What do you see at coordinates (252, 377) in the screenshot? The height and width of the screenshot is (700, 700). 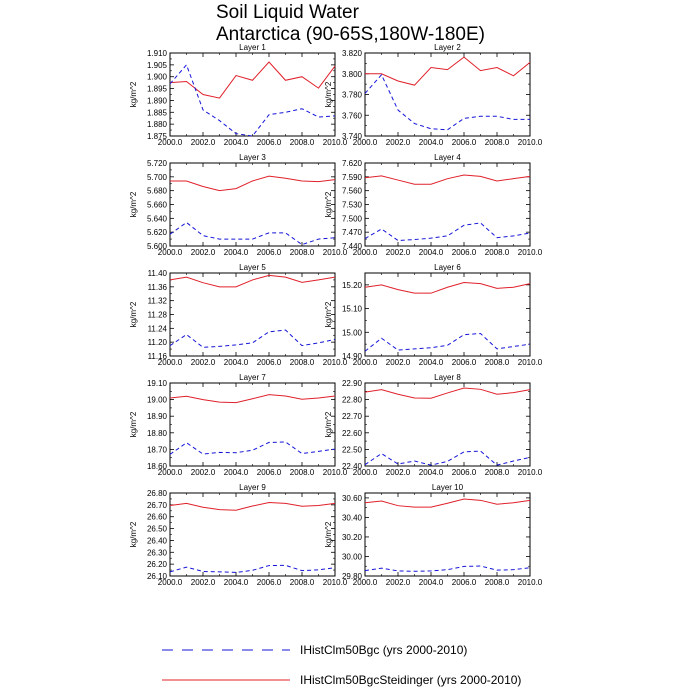 I see `panel-title: Layer 7` at bounding box center [252, 377].